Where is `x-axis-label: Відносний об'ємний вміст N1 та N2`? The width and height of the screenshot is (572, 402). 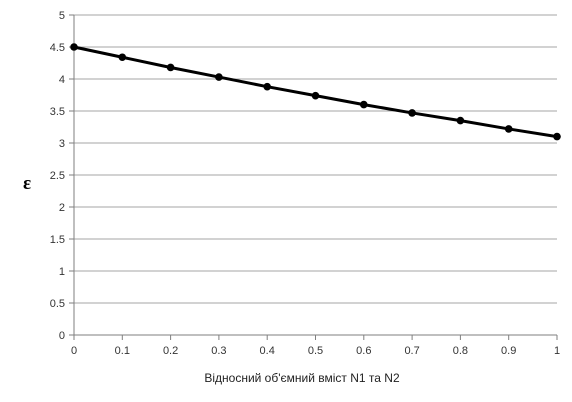 x-axis-label: Відносний об'ємний вміст N1 та N2 is located at coordinates (302, 378).